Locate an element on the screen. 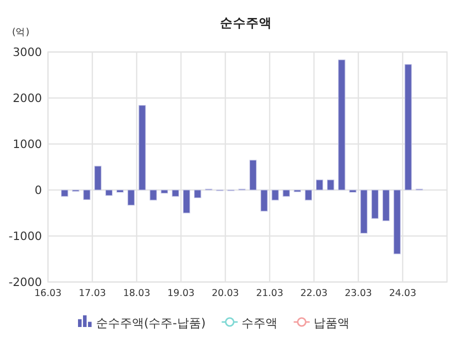  y-tick-label: 1000 is located at coordinates (27, 144).